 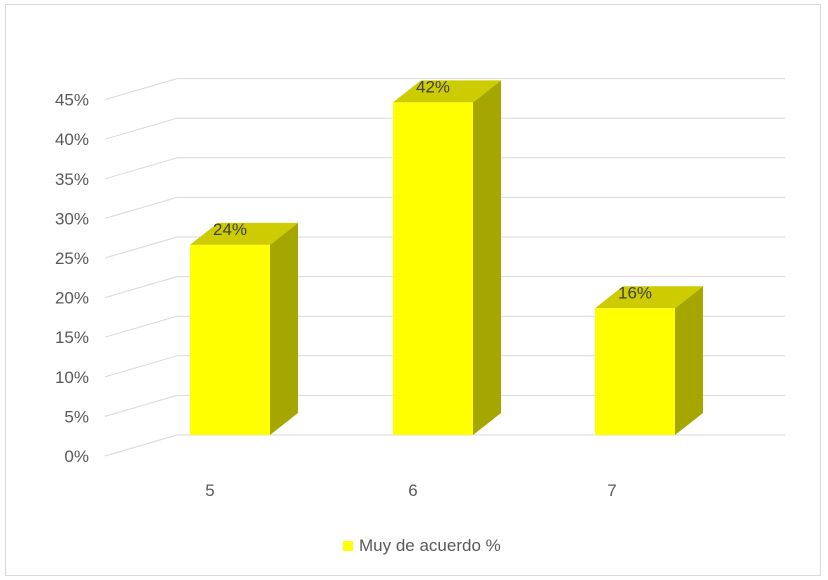 What do you see at coordinates (348, 546) in the screenshot?
I see `legend-swatch` at bounding box center [348, 546].